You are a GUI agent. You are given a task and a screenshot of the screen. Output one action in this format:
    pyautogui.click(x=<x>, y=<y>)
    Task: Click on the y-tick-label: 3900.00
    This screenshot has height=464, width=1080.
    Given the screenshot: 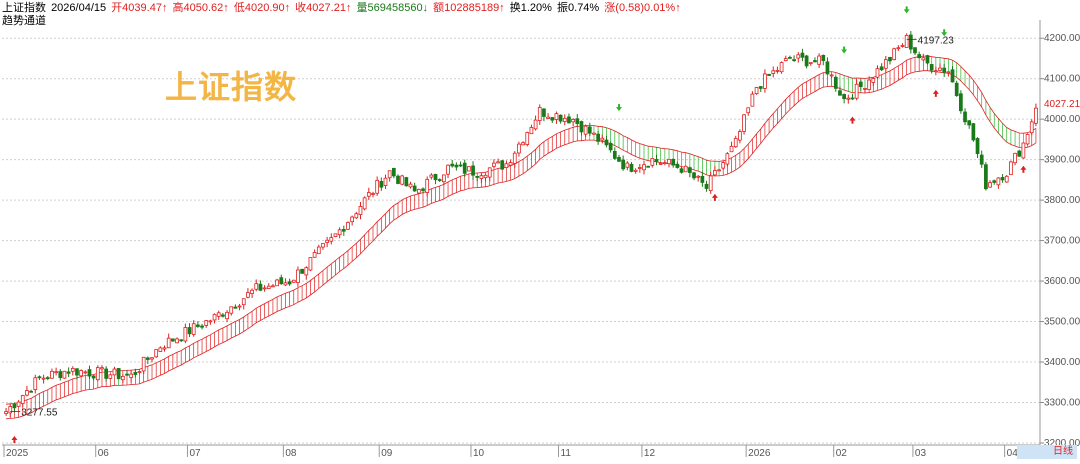 What is the action you would take?
    pyautogui.click(x=1062, y=160)
    